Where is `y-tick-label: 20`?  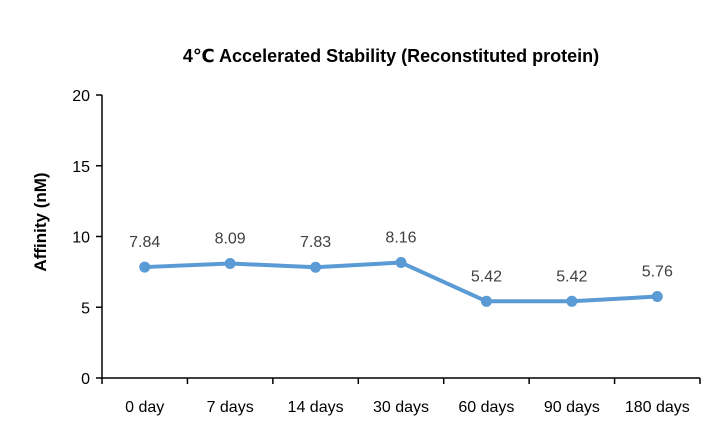
y-tick-label: 20 is located at coordinates (81, 96).